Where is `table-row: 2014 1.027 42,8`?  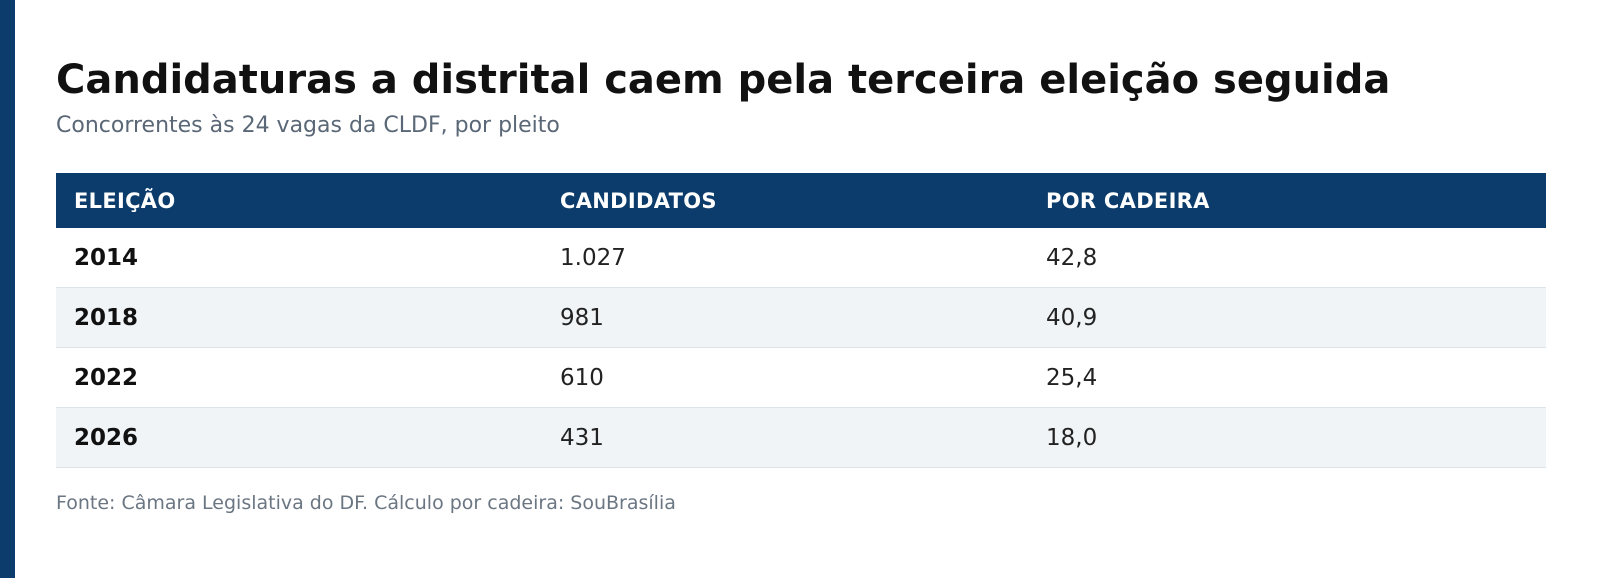
table-row: 2014 1.027 42,8 is located at coordinates (801, 258).